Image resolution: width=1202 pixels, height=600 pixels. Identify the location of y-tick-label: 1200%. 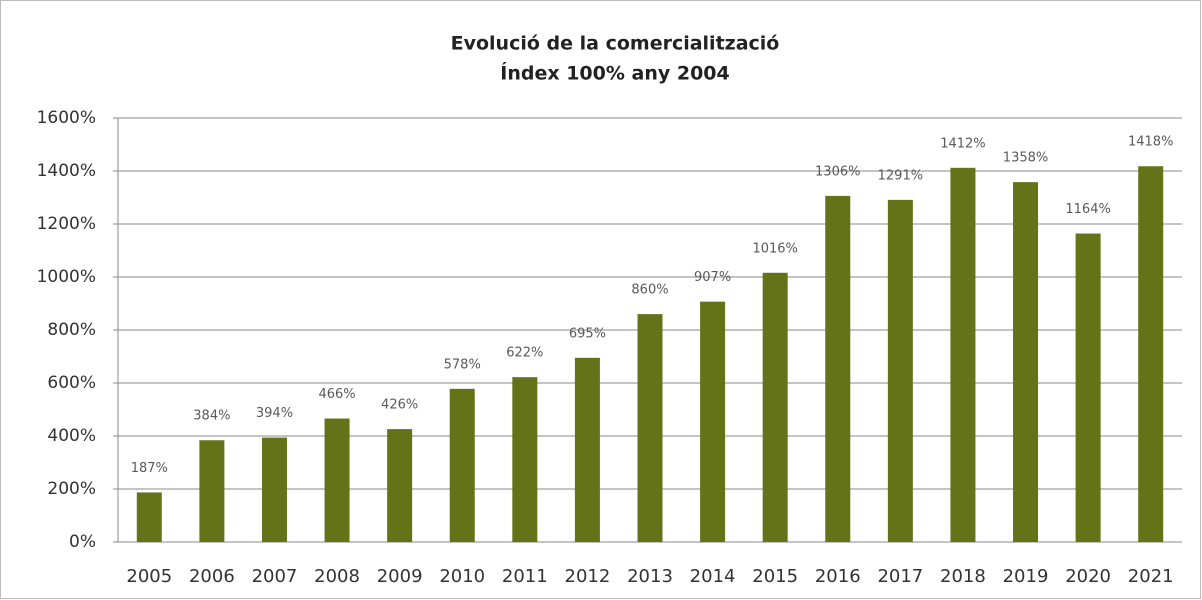
(66, 224).